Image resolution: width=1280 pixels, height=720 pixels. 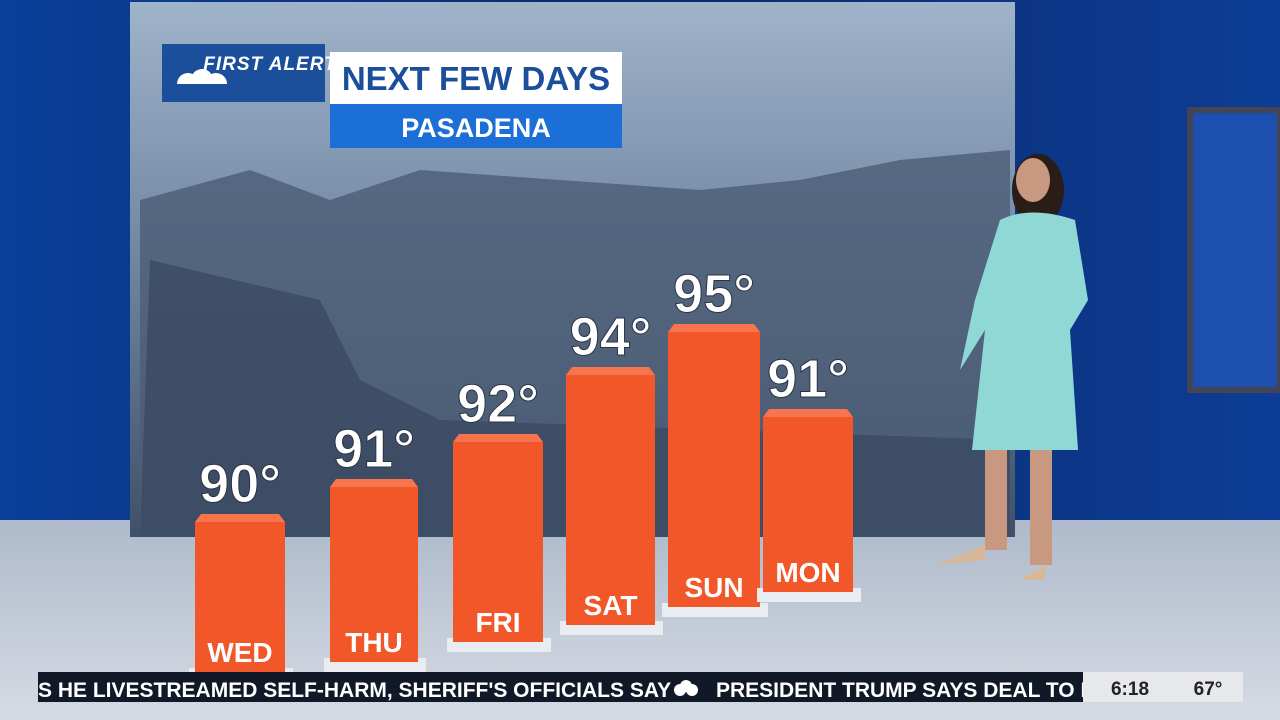 I want to click on value-label: 94°, so click(x=611, y=337).